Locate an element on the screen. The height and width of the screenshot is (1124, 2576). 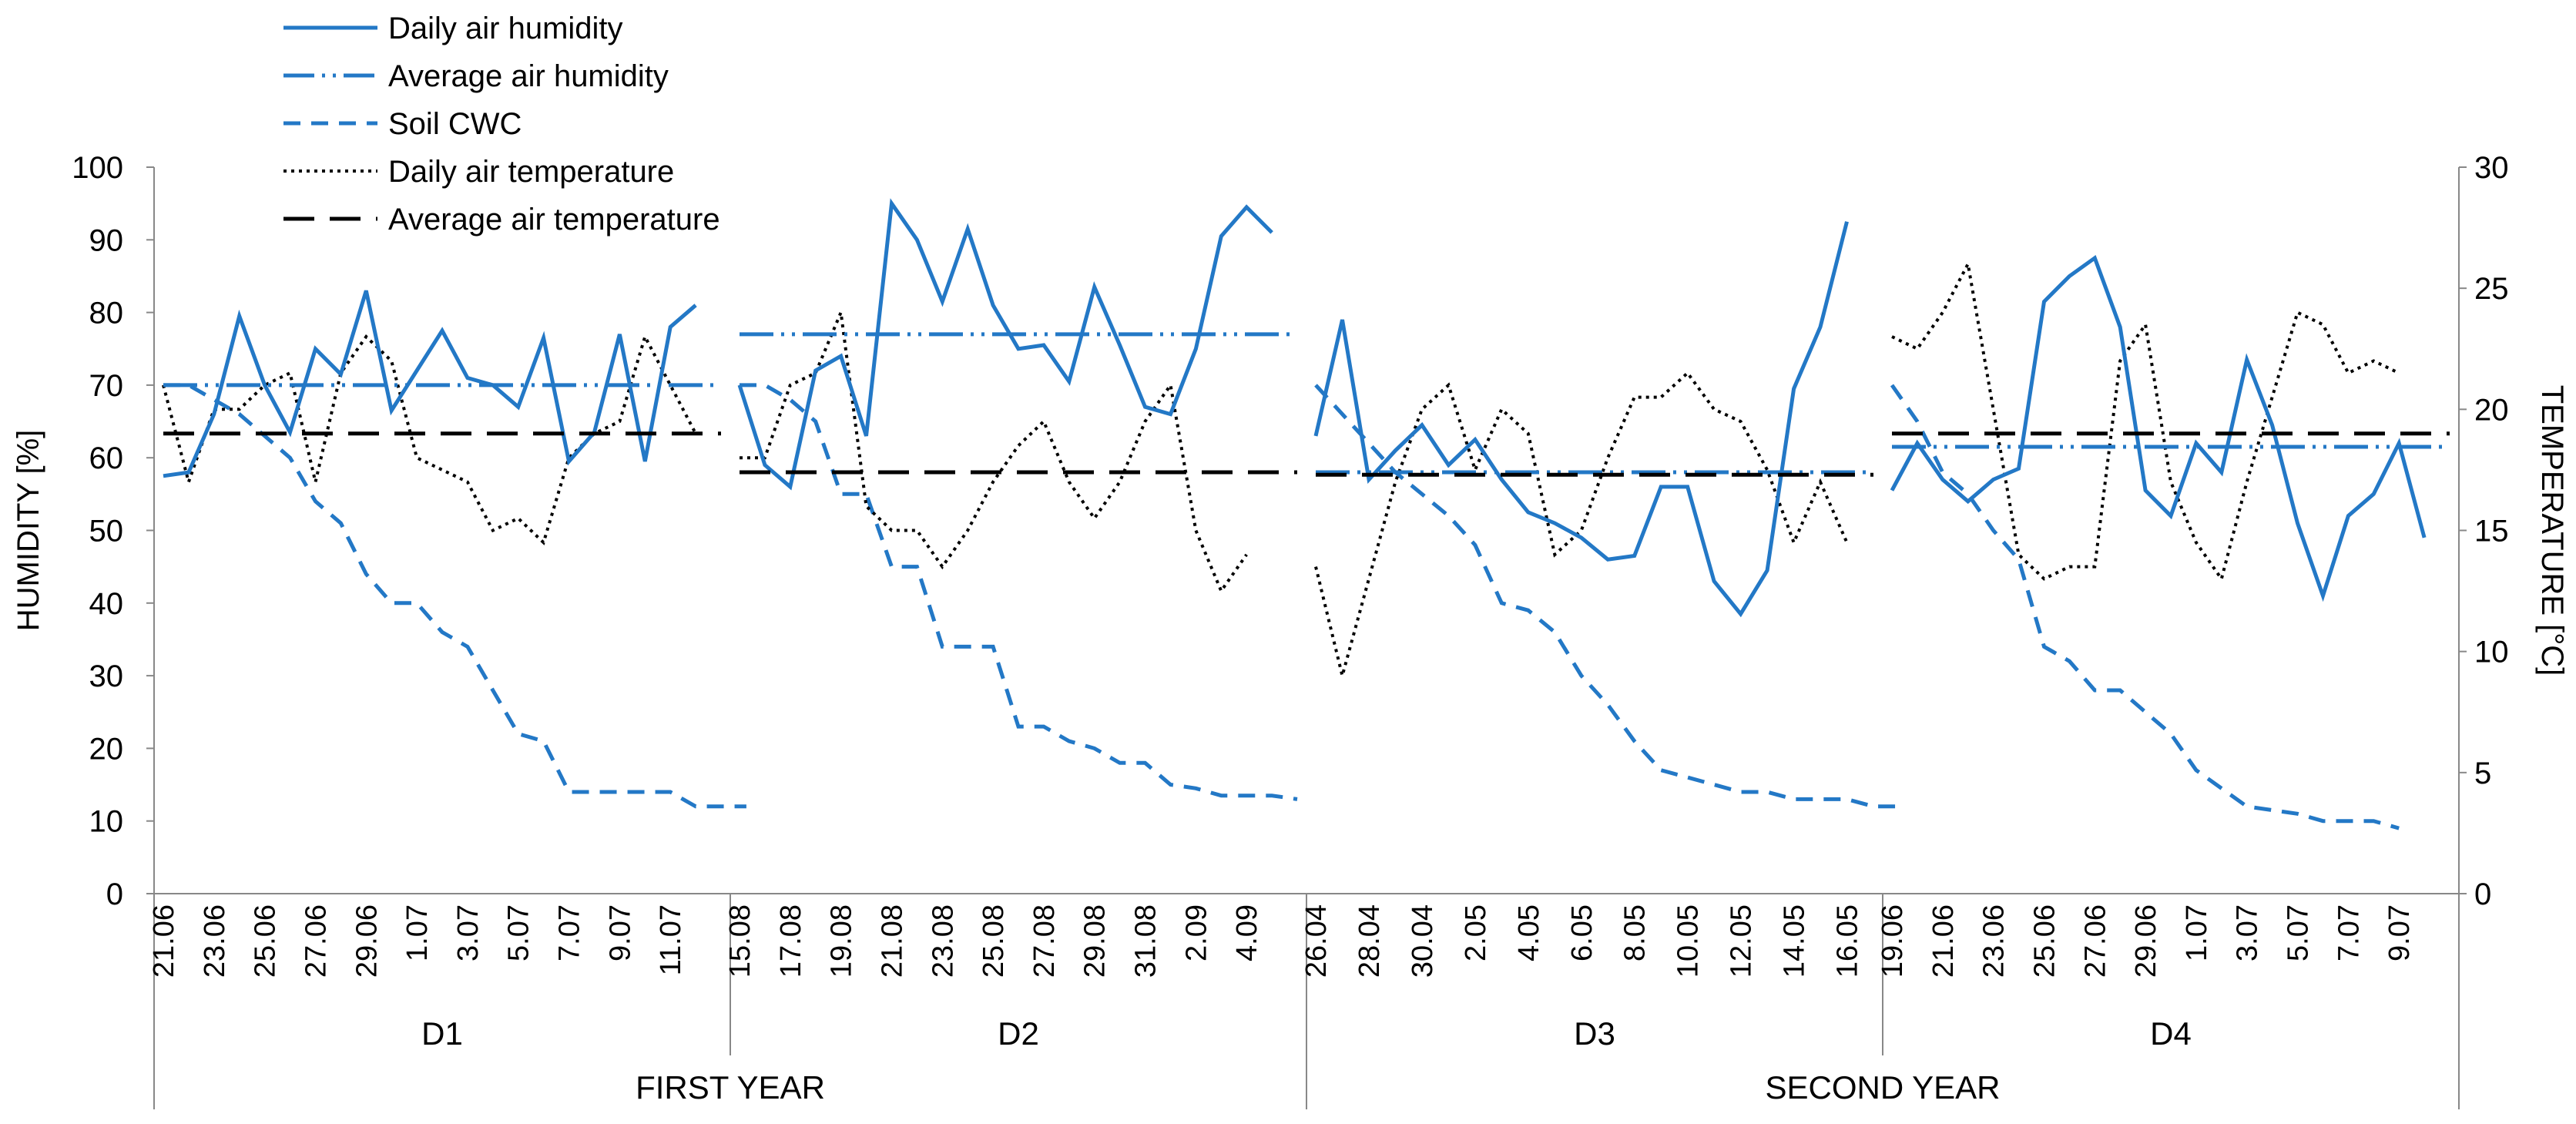
x-tick-label: 29.08 is located at coordinates (1095, 941).